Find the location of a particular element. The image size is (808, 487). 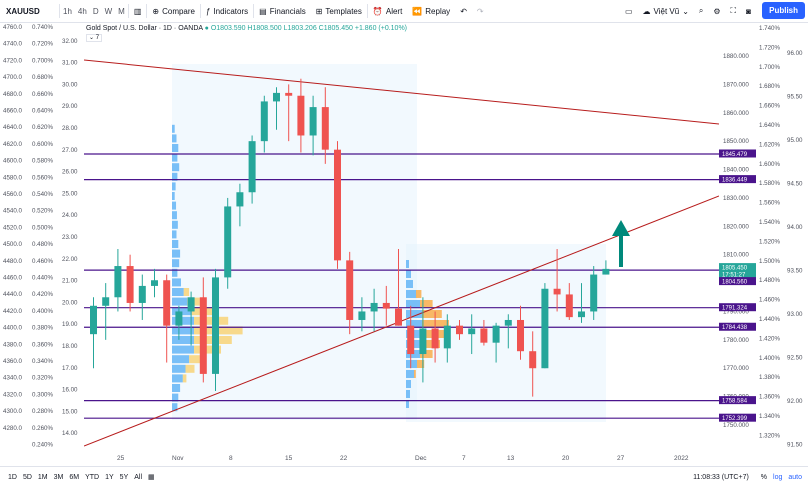

search-icon: ⌕ is located at coordinates (701, 10).